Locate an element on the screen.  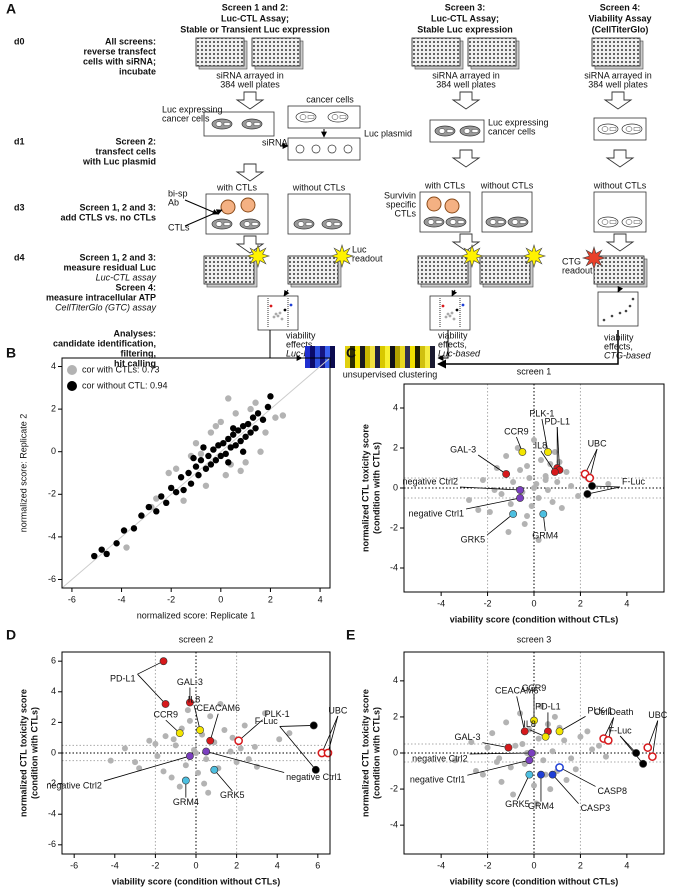
y-tick-label: -2 is located at coordinates (394, 527).